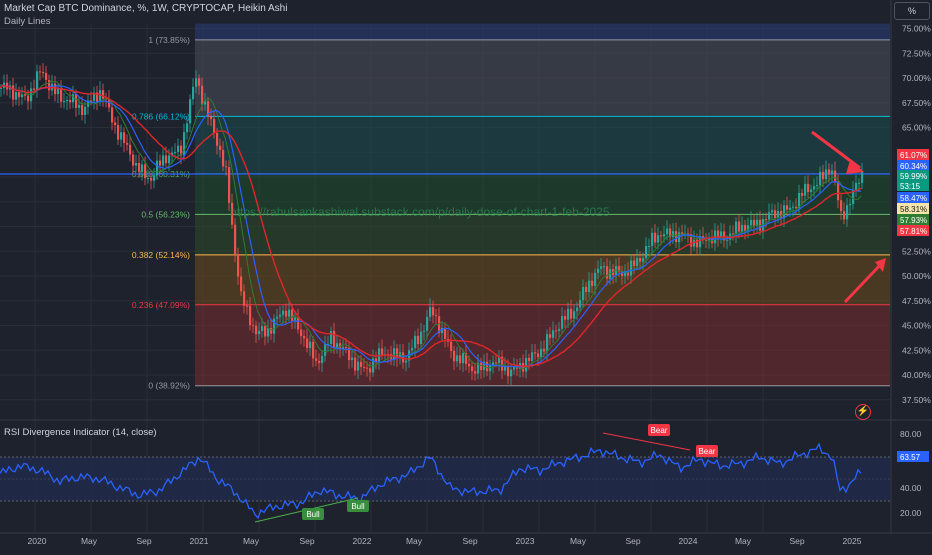 This screenshot has height=555, width=932. I want to click on rsi-current-badge-bg, so click(913, 456).